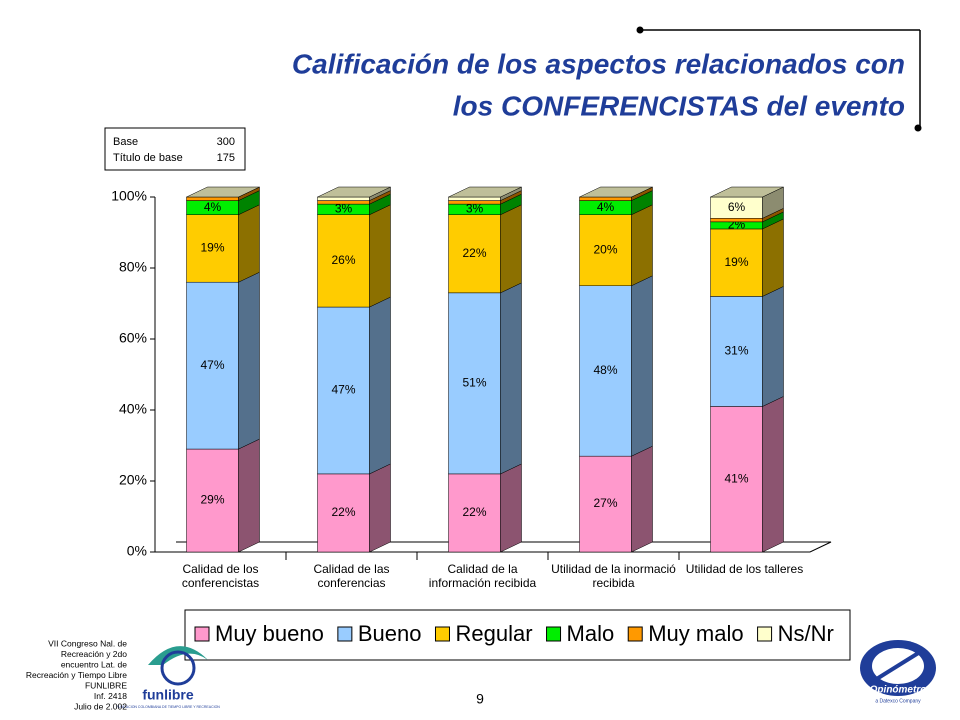 The image size is (960, 720). I want to click on logo-right: Opinómetro a Datexco Company, so click(898, 672).